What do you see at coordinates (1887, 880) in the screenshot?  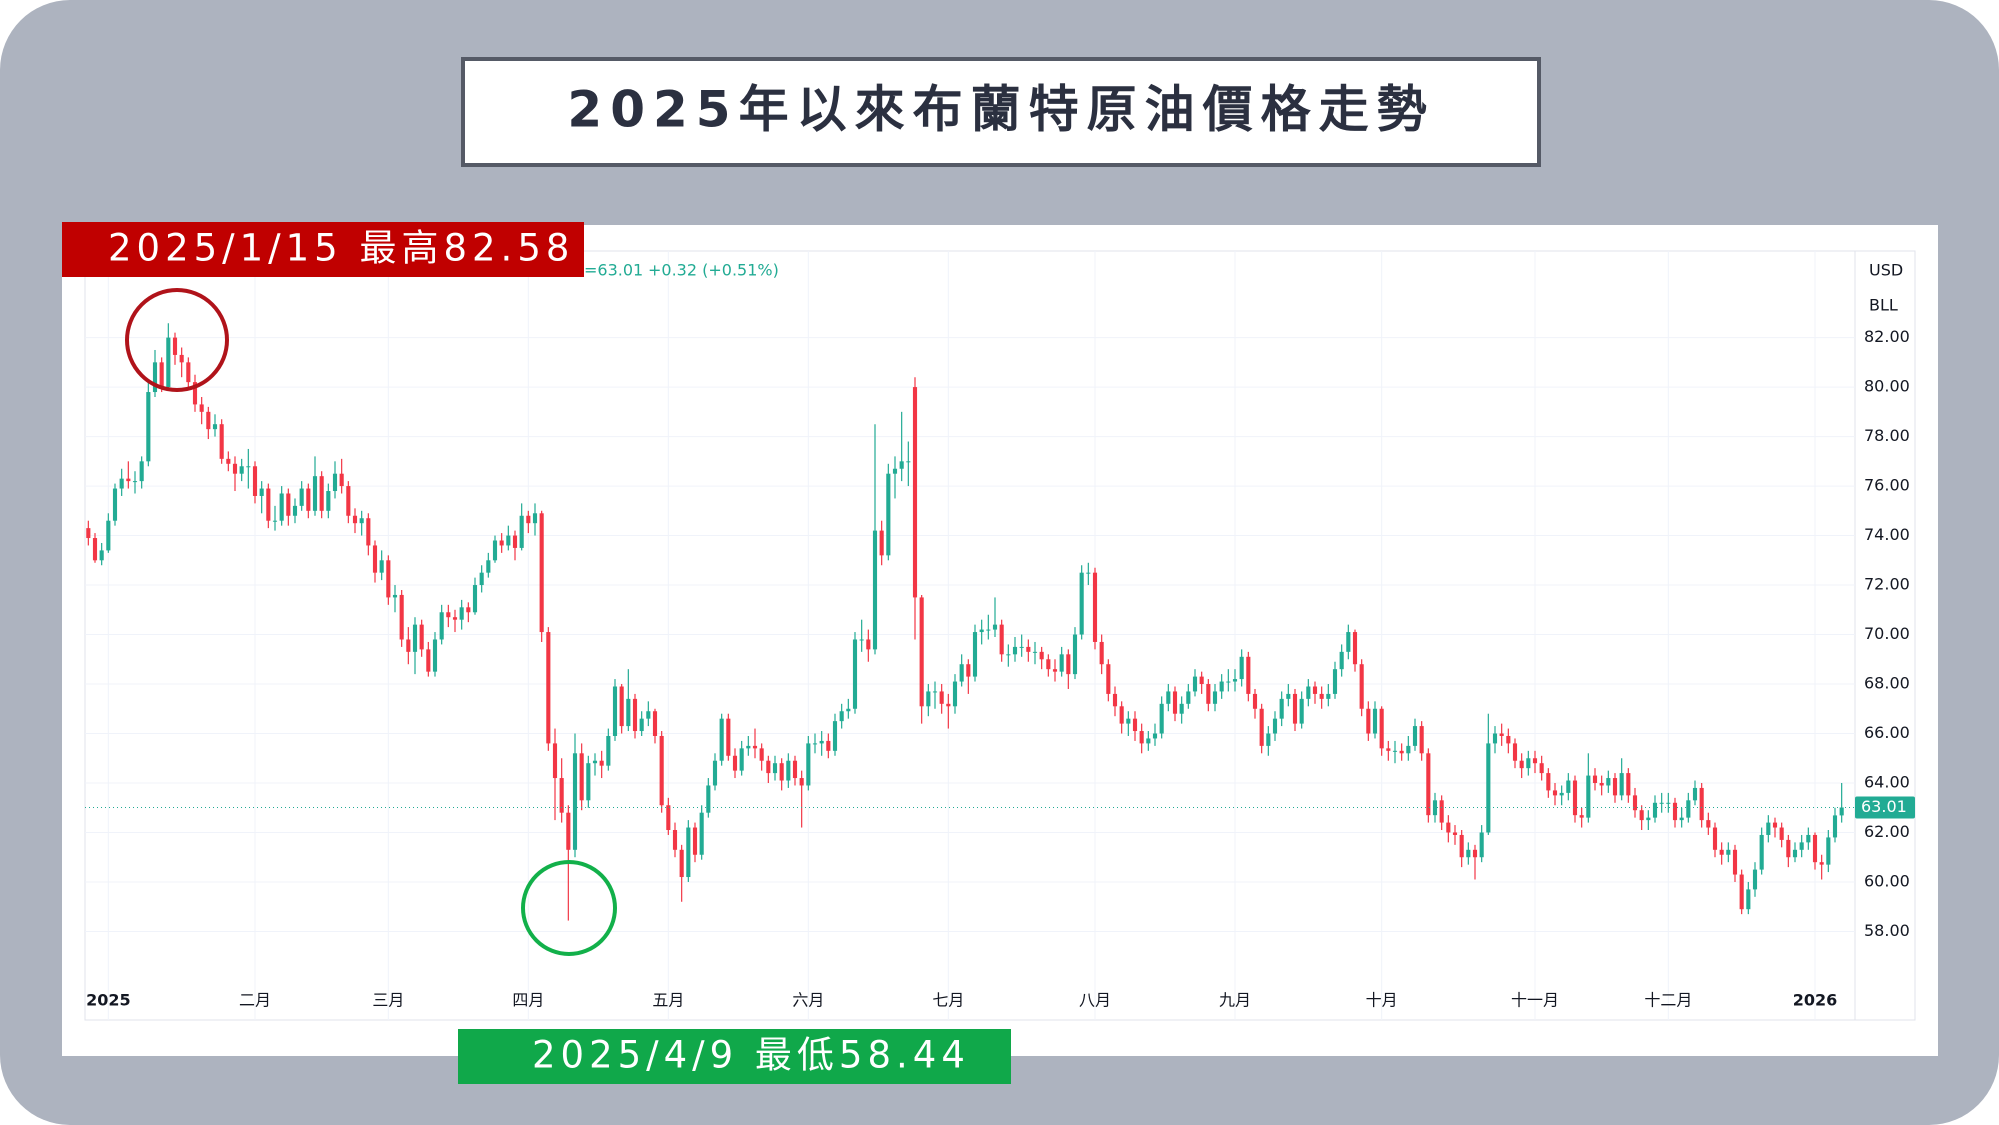 I see `y-tick-label: 60.00` at bounding box center [1887, 880].